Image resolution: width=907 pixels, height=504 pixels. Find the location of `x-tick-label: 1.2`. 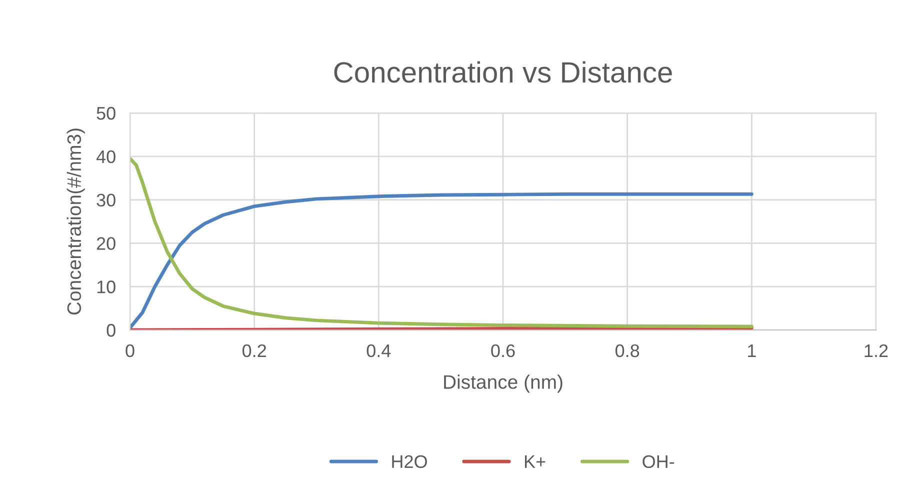

x-tick-label: 1.2 is located at coordinates (876, 350).